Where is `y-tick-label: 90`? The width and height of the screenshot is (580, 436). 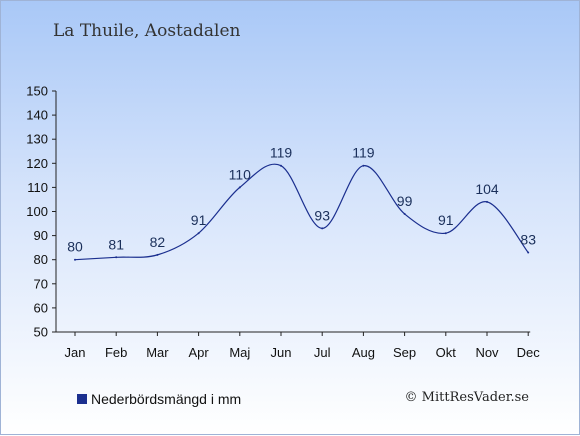 y-tick-label: 90 is located at coordinates (41, 235).